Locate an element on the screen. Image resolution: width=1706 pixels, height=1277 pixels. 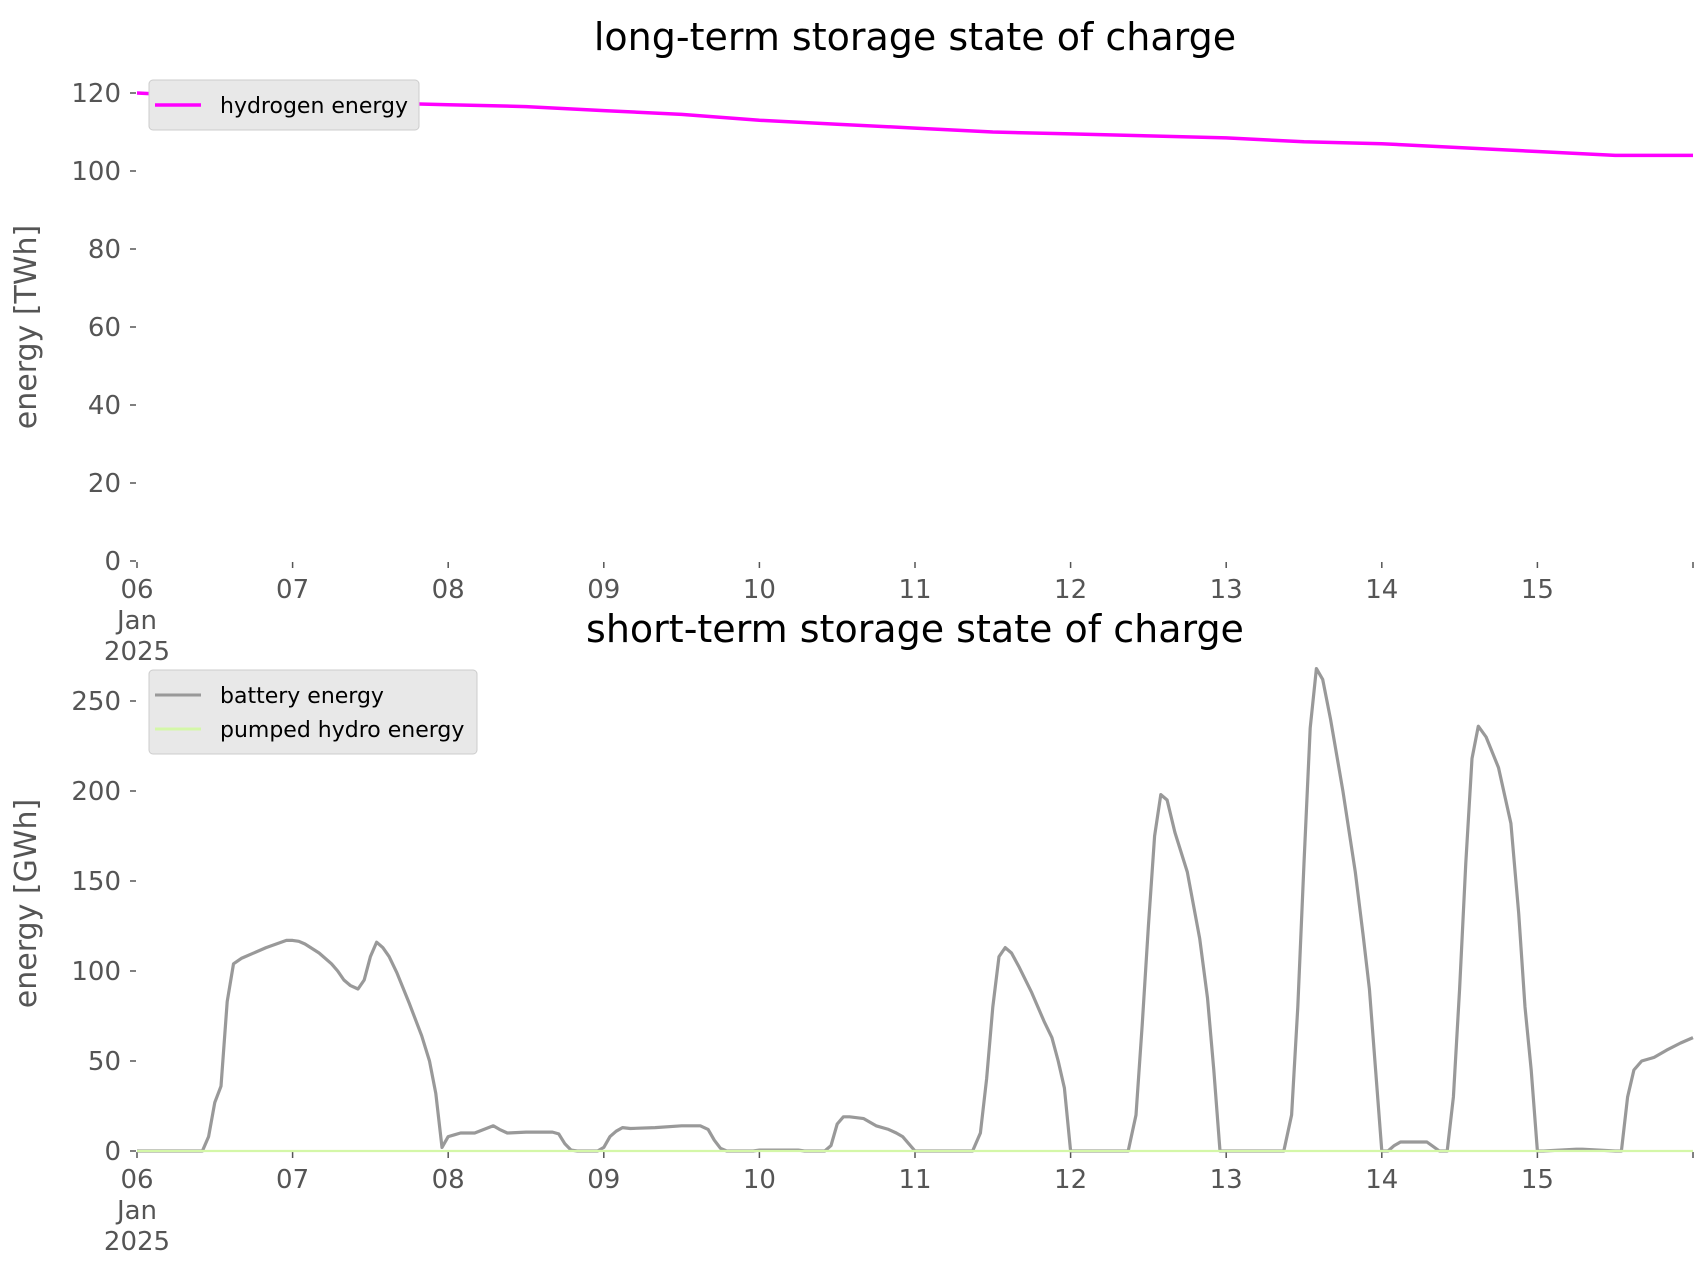
y-tick-label: 80 is located at coordinates (104, 250).